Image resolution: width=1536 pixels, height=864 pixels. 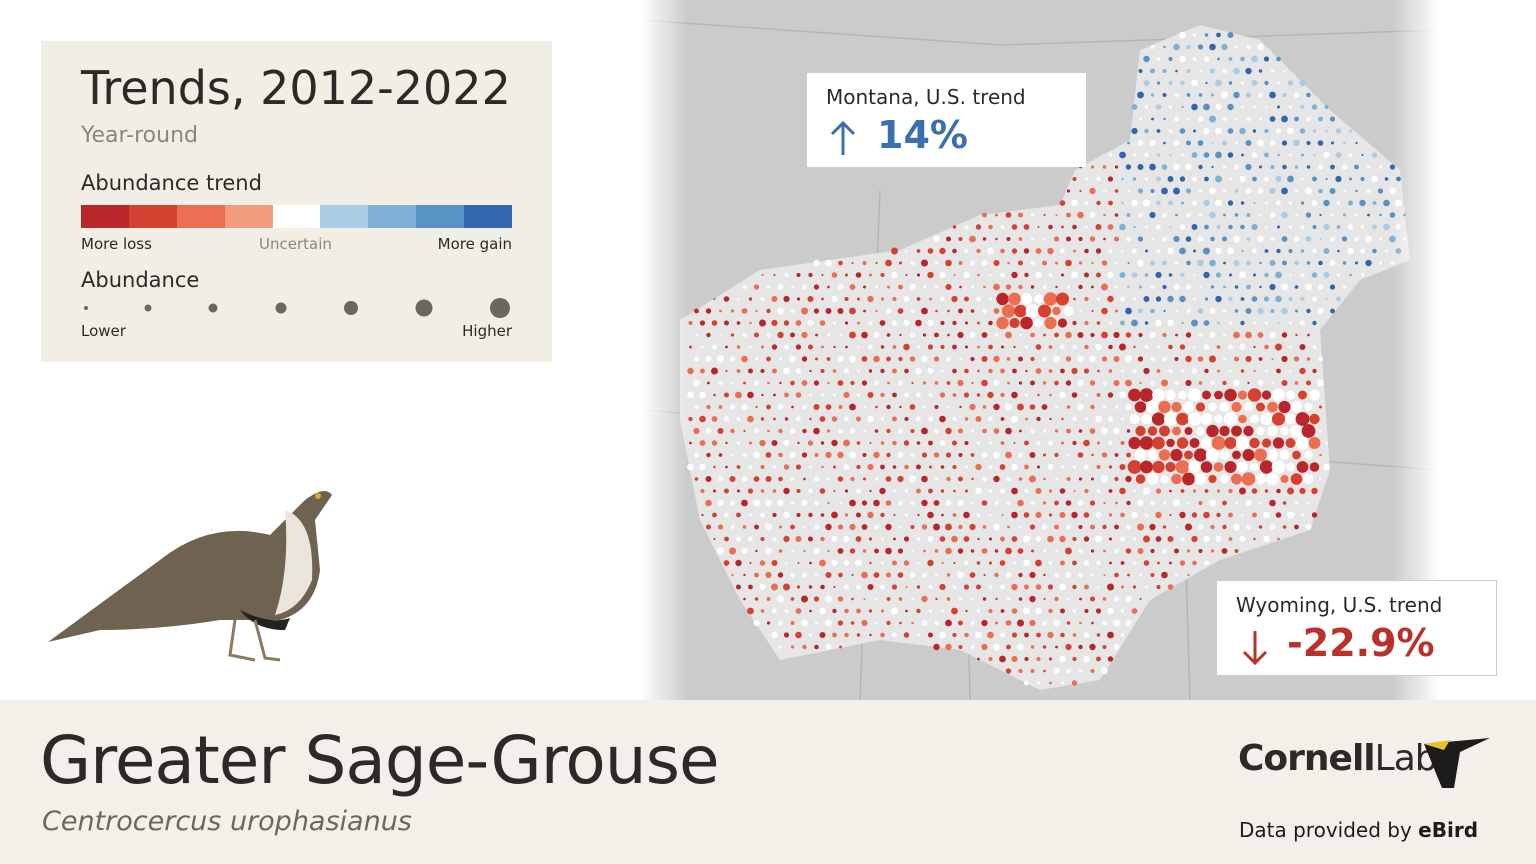 What do you see at coordinates (295, 244) in the screenshot?
I see `trend-mid: Uncertain` at bounding box center [295, 244].